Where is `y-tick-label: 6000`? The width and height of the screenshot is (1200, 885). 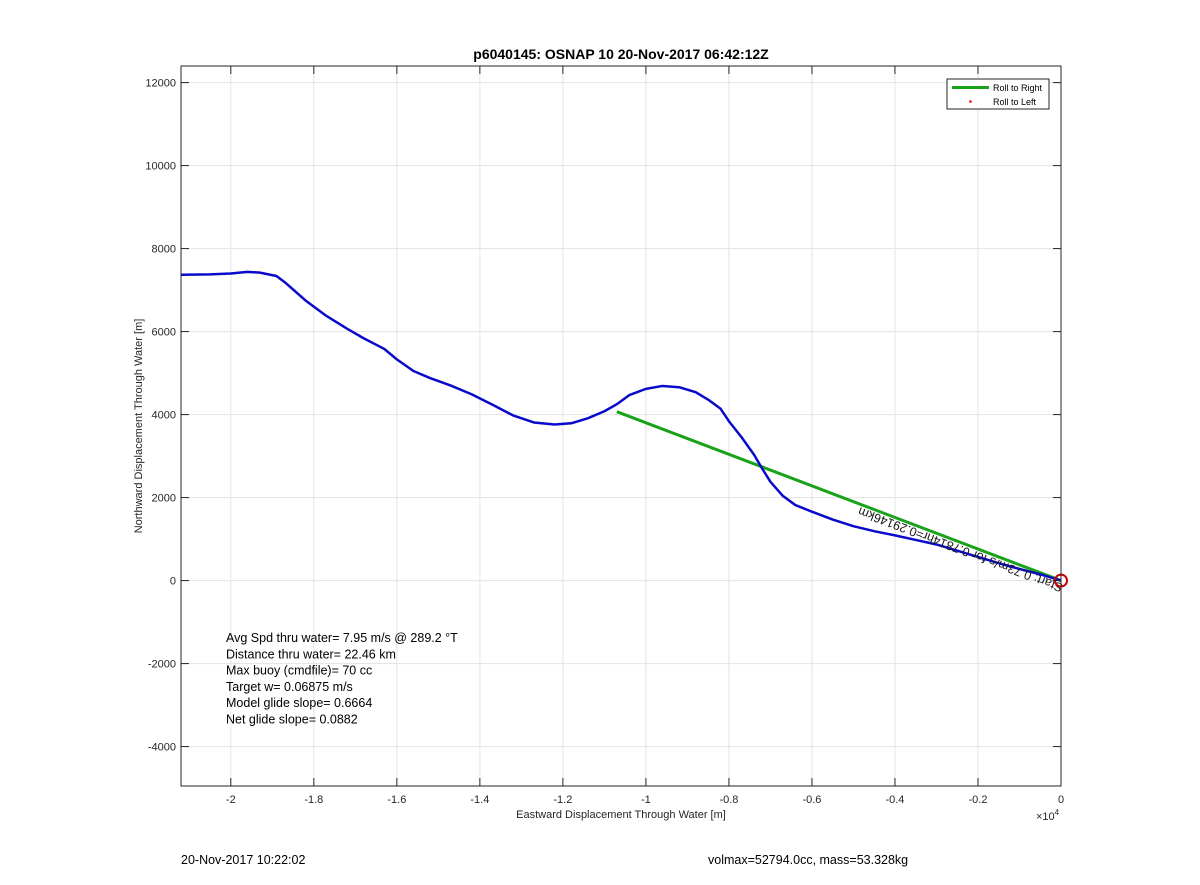 y-tick-label: 6000 is located at coordinates (164, 333).